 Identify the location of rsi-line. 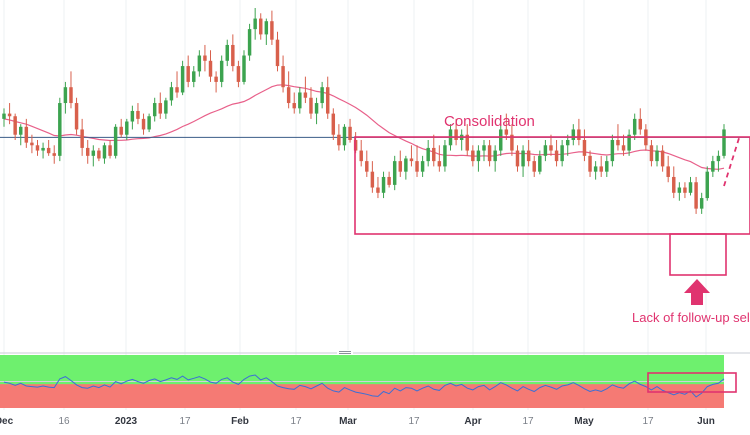
(364, 386).